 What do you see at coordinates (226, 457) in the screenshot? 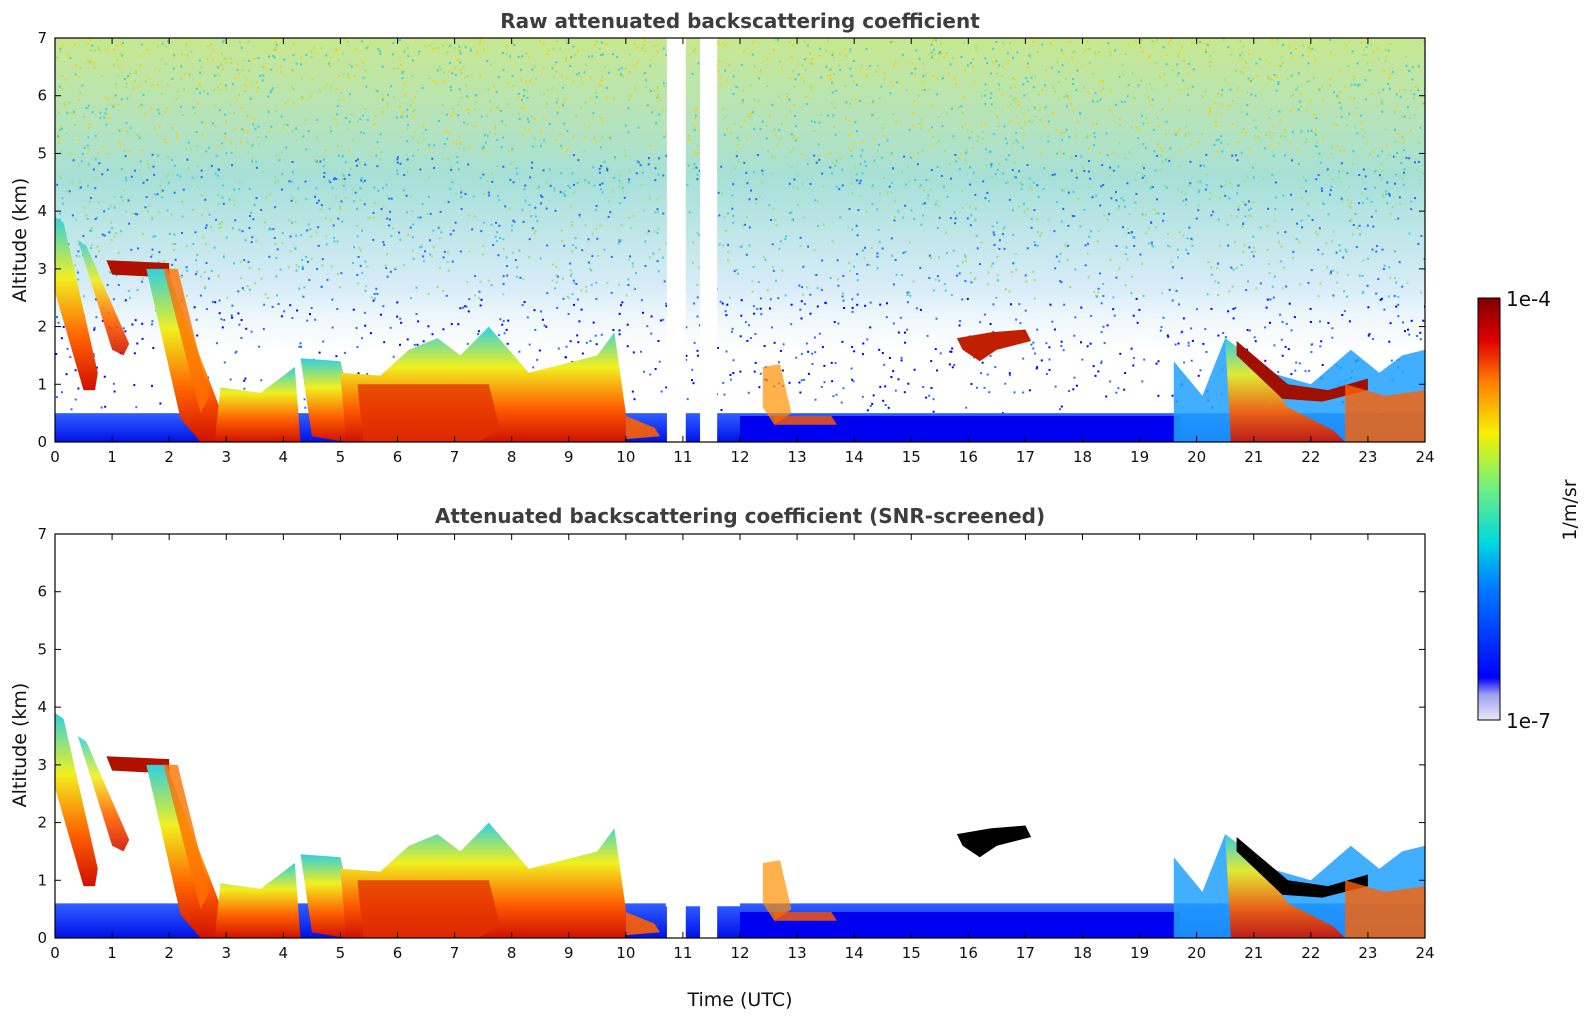
I see `x-tick-label: 3` at bounding box center [226, 457].